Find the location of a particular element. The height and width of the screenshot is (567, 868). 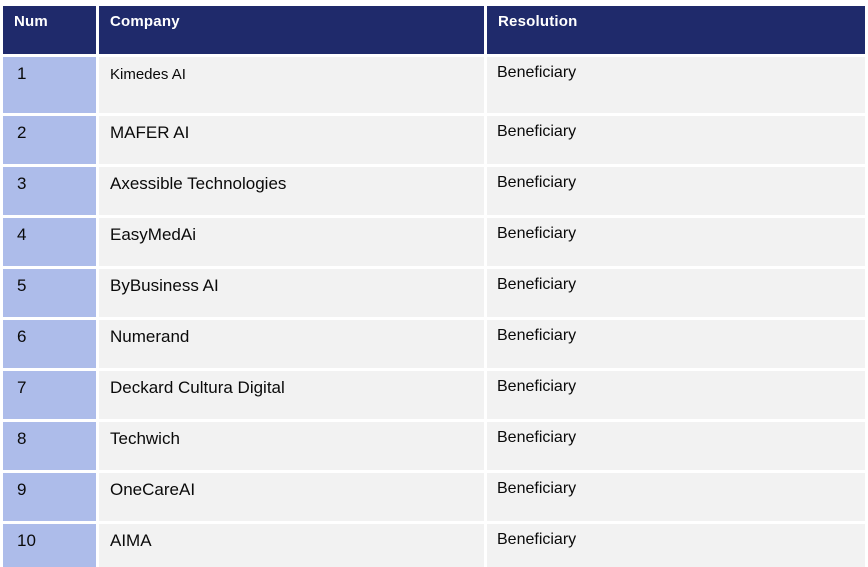

table-row: 10 AIMA Beneficiary is located at coordinates (434, 545).